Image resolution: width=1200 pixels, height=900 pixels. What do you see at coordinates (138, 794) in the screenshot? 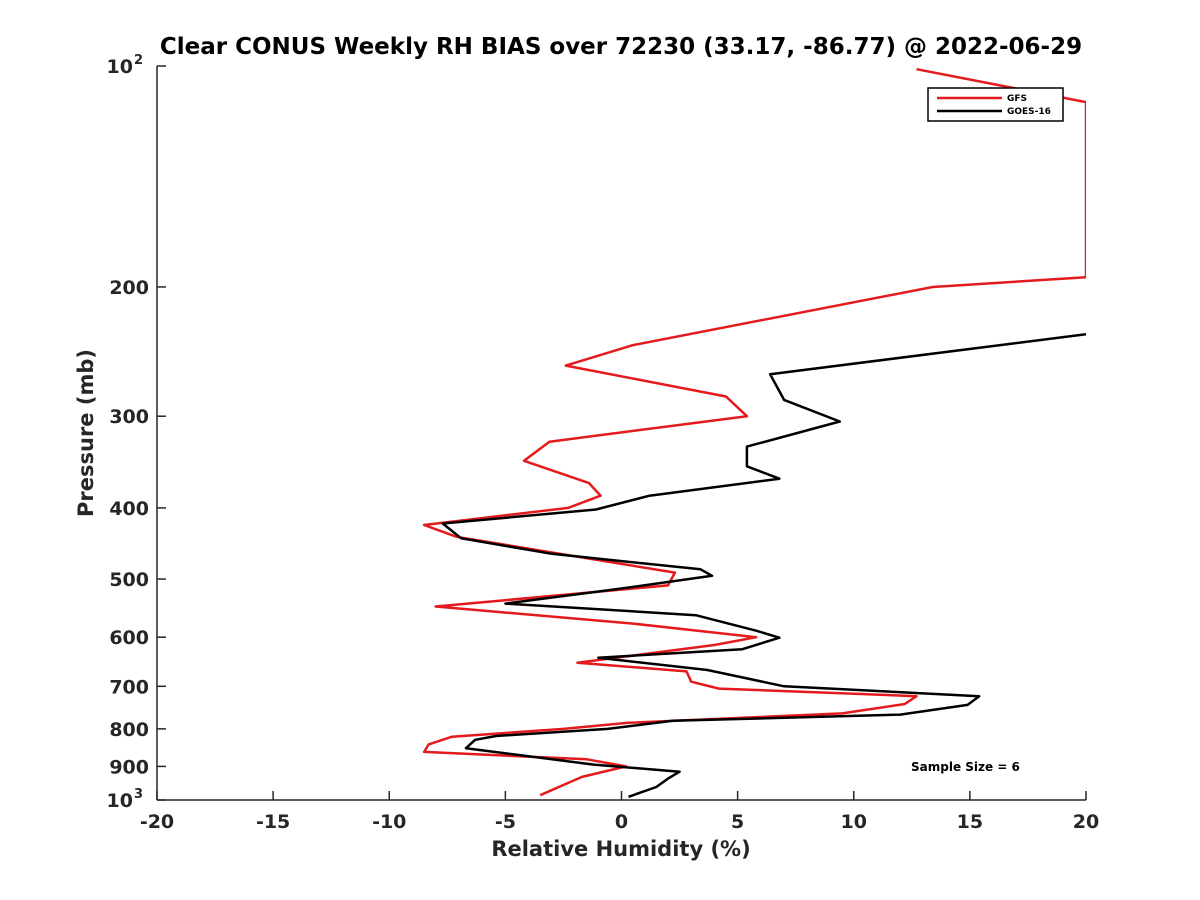
I see `y-tick-exponent: 3` at bounding box center [138, 794].